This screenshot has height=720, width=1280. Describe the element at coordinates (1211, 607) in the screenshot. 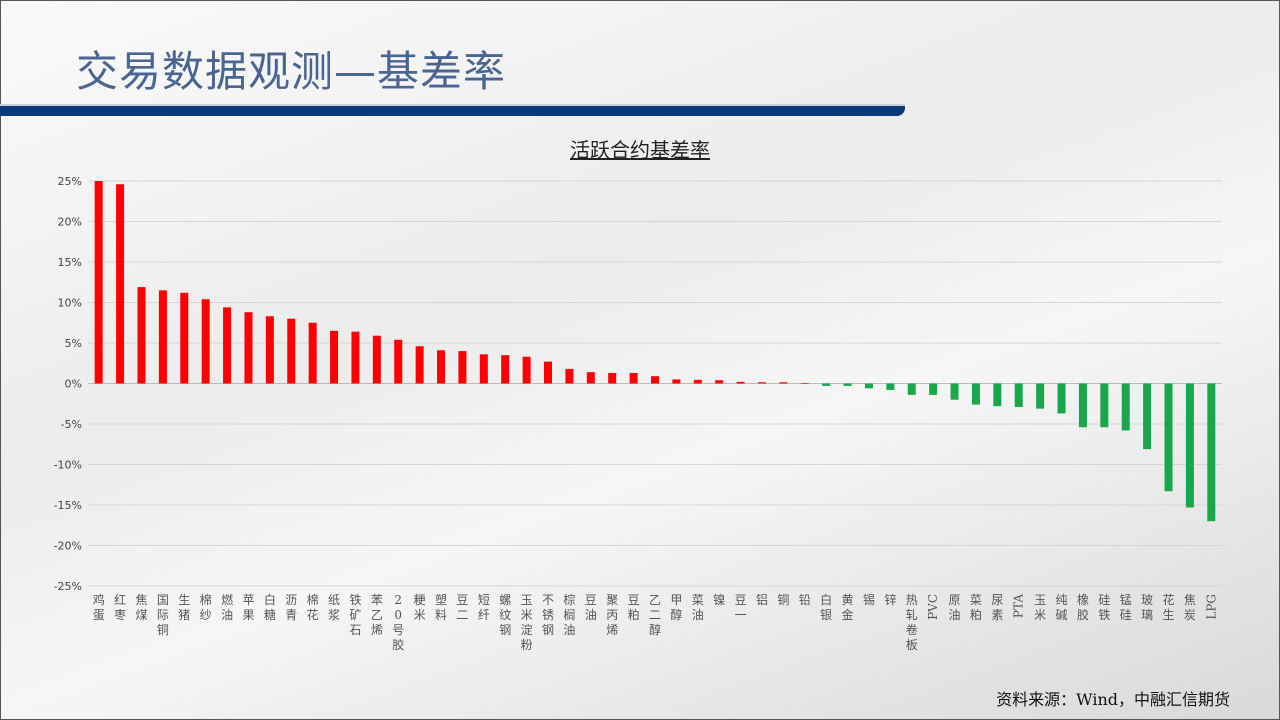

I see `x-tick-label: LPG` at that location.